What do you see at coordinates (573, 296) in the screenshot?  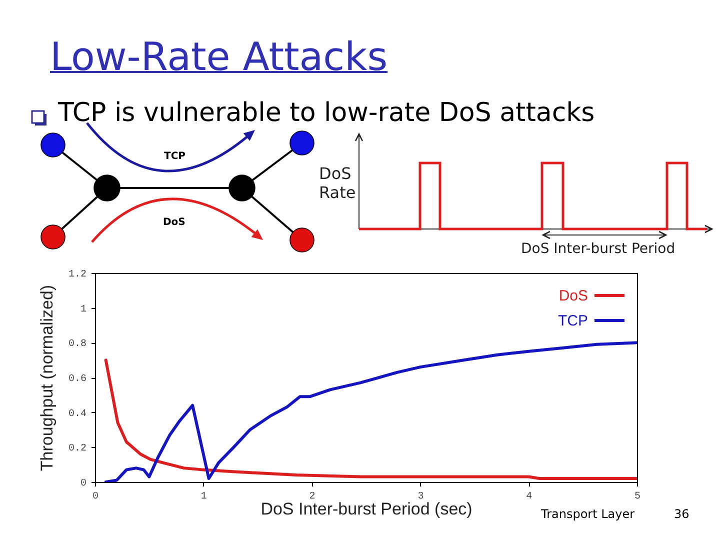 I see `legend-label: DoS` at bounding box center [573, 296].